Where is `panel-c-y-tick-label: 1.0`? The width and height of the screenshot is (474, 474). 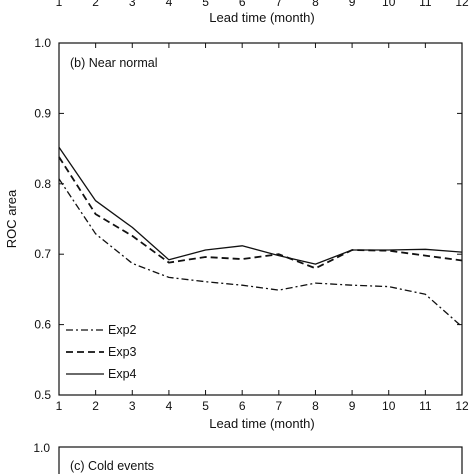 panel-c-y-tick-label: 1.0 is located at coordinates (41, 448).